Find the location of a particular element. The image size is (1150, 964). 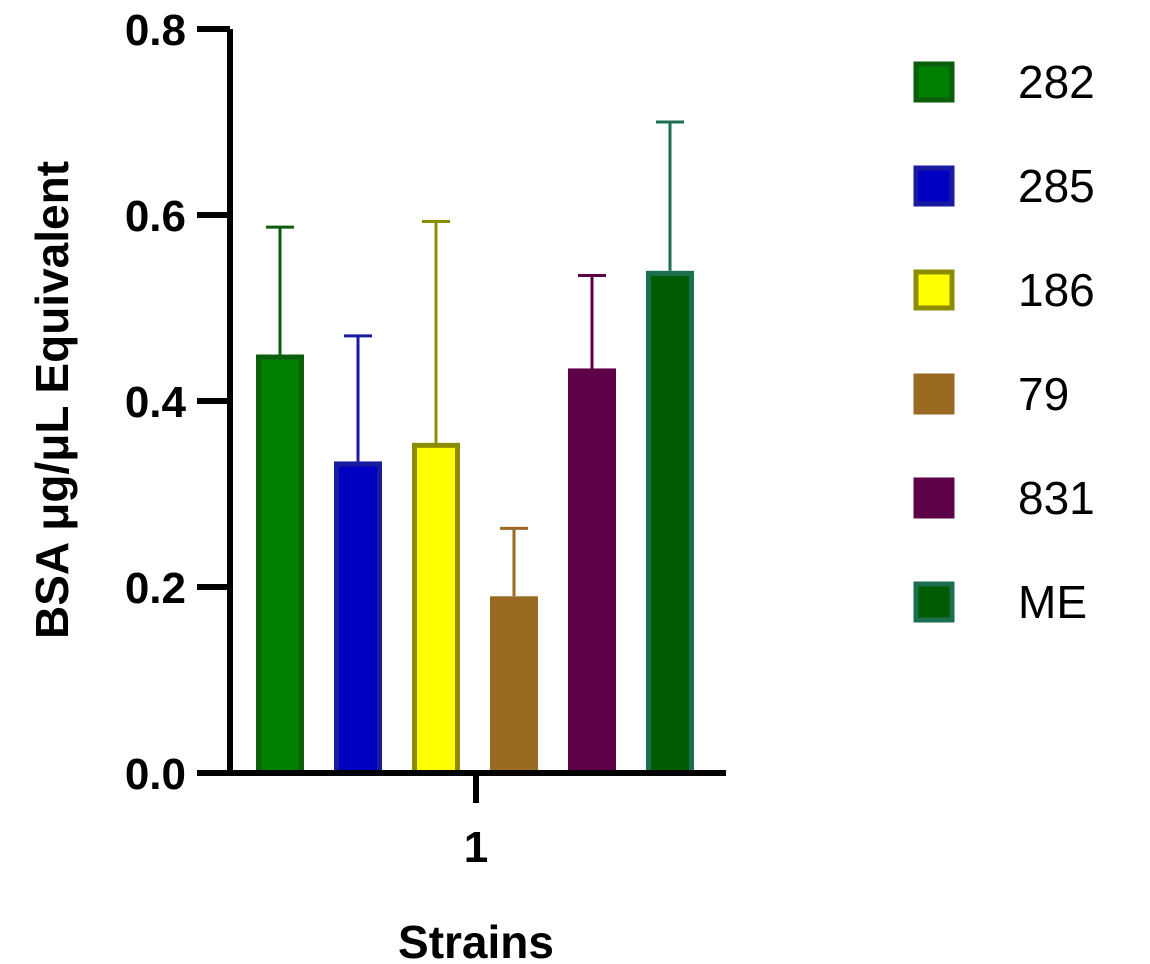

legend-label-79: 79 is located at coordinates (1043, 394).